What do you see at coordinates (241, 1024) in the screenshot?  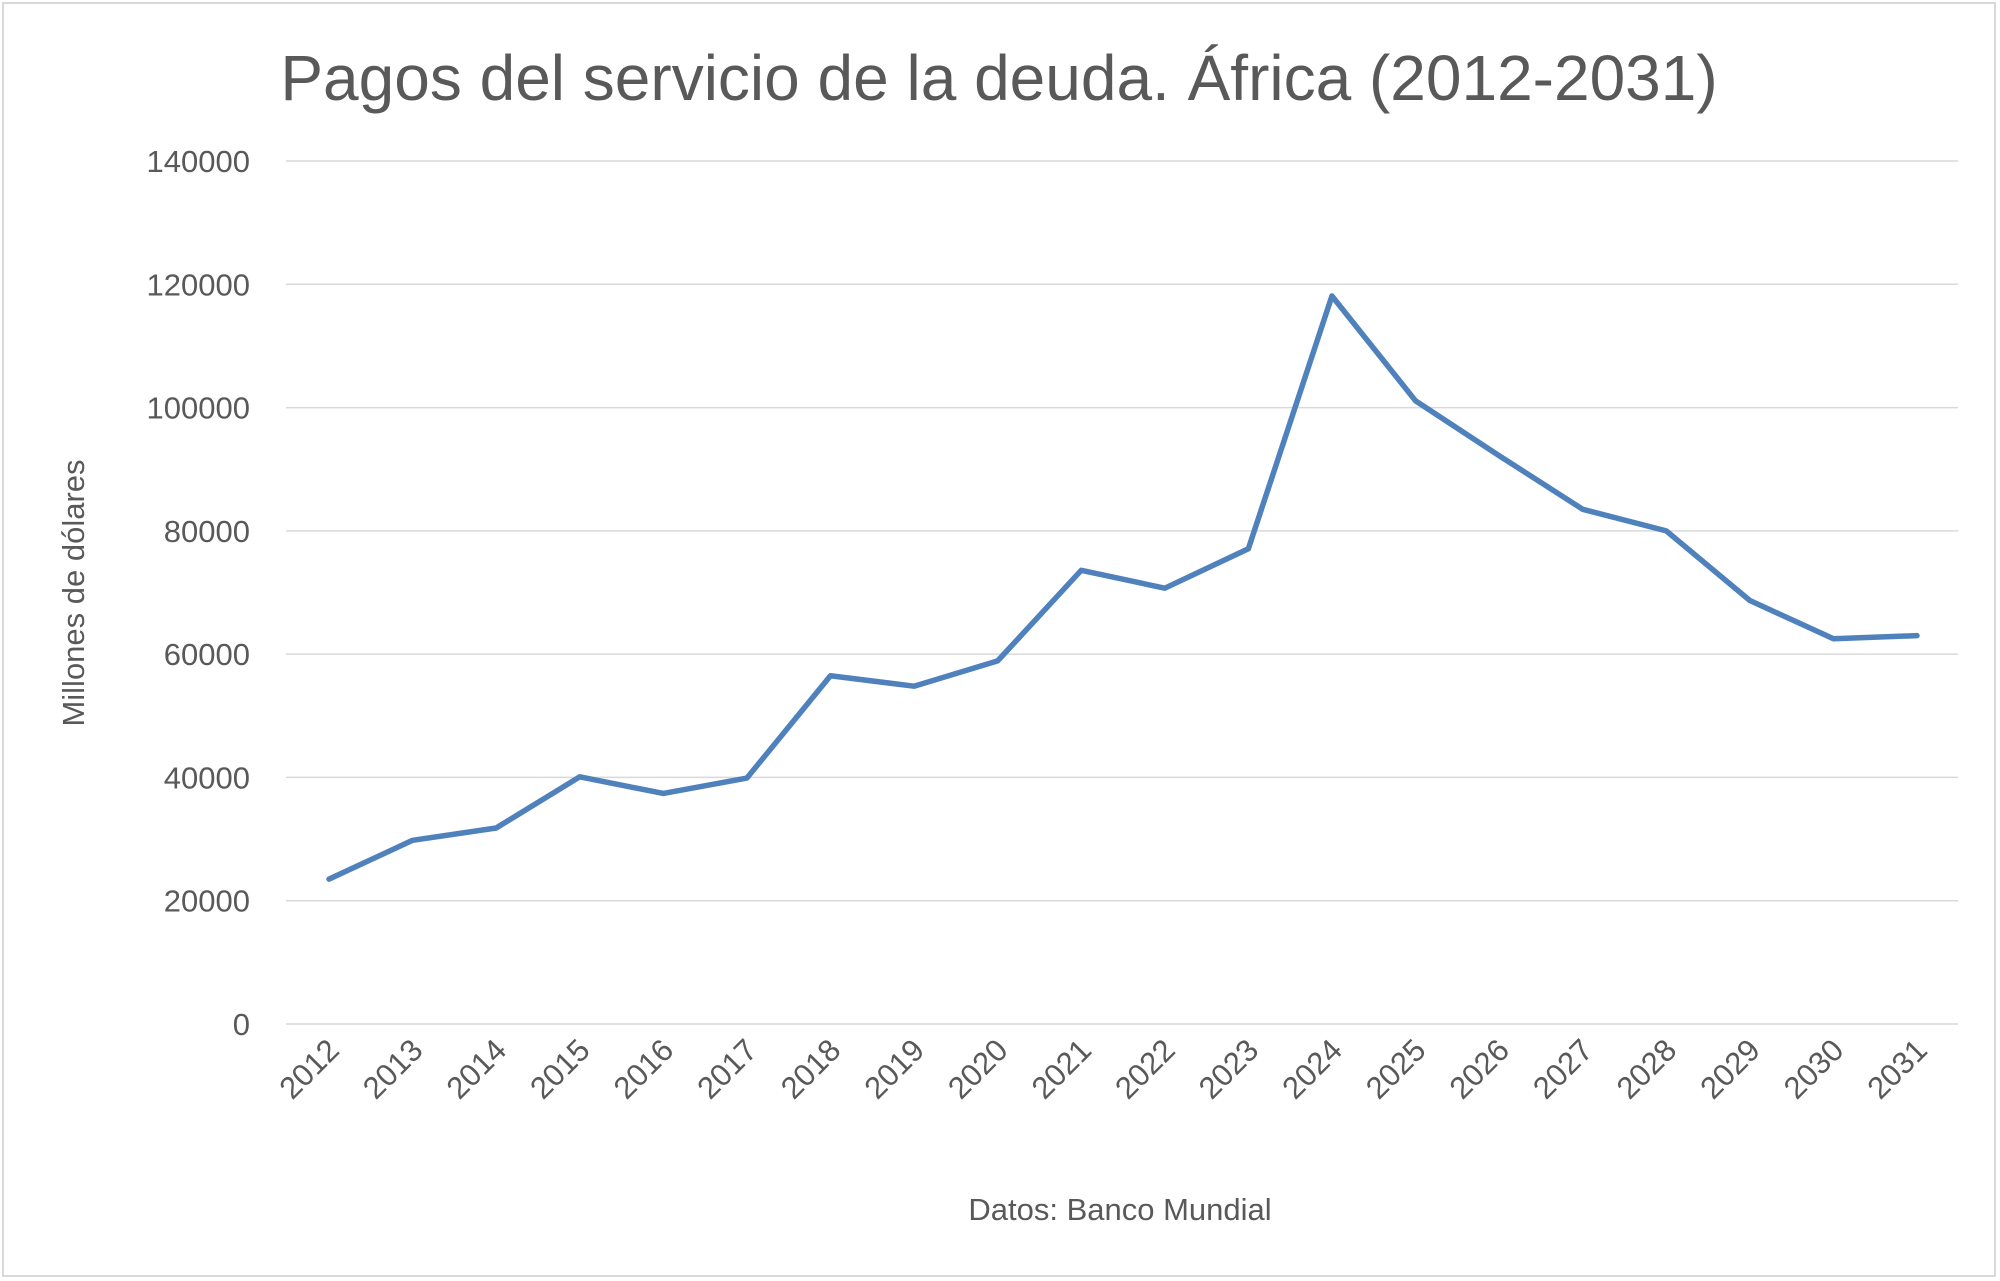 I see `y-tick-label: 0` at bounding box center [241, 1024].